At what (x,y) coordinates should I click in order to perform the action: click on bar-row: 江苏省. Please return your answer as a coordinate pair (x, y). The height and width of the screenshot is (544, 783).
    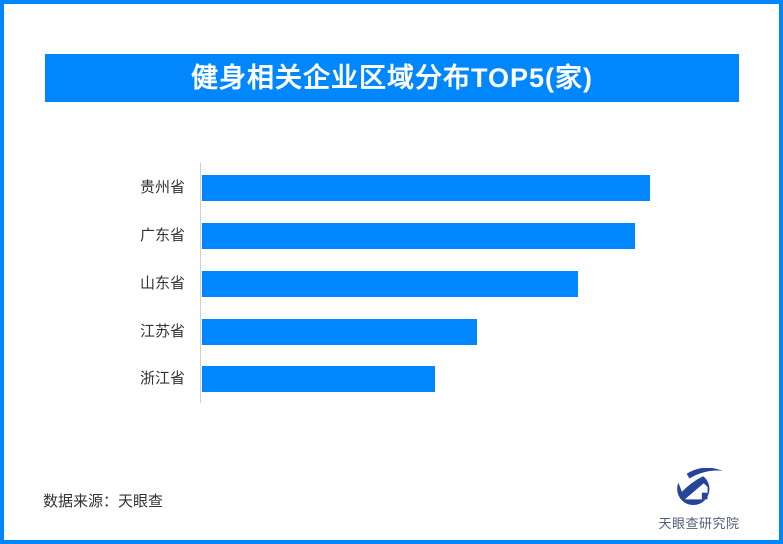
    Looking at the image, I should click on (391, 332).